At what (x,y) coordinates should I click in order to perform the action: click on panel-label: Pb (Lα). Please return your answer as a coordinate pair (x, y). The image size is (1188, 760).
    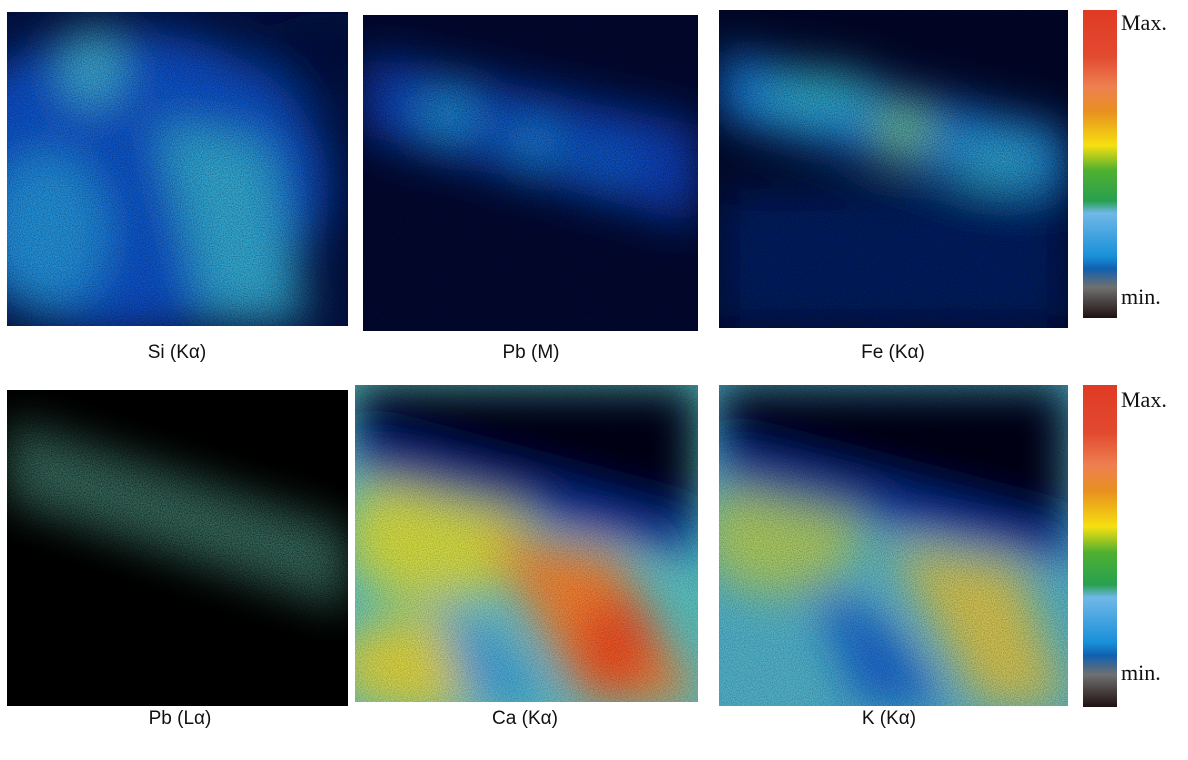
    Looking at the image, I should click on (180, 718).